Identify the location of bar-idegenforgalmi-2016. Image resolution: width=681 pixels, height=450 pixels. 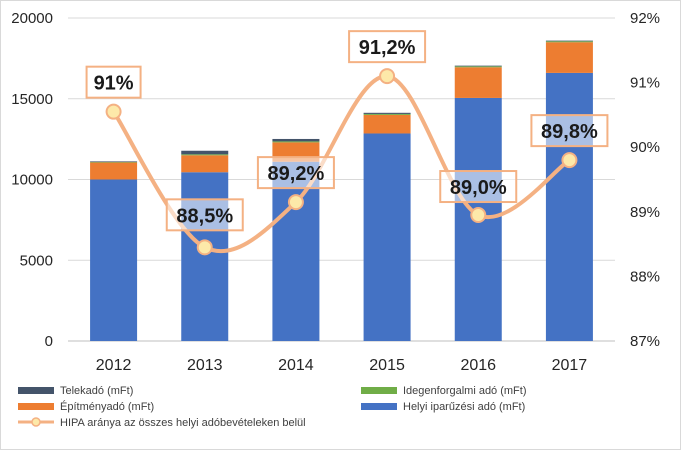
(478, 67).